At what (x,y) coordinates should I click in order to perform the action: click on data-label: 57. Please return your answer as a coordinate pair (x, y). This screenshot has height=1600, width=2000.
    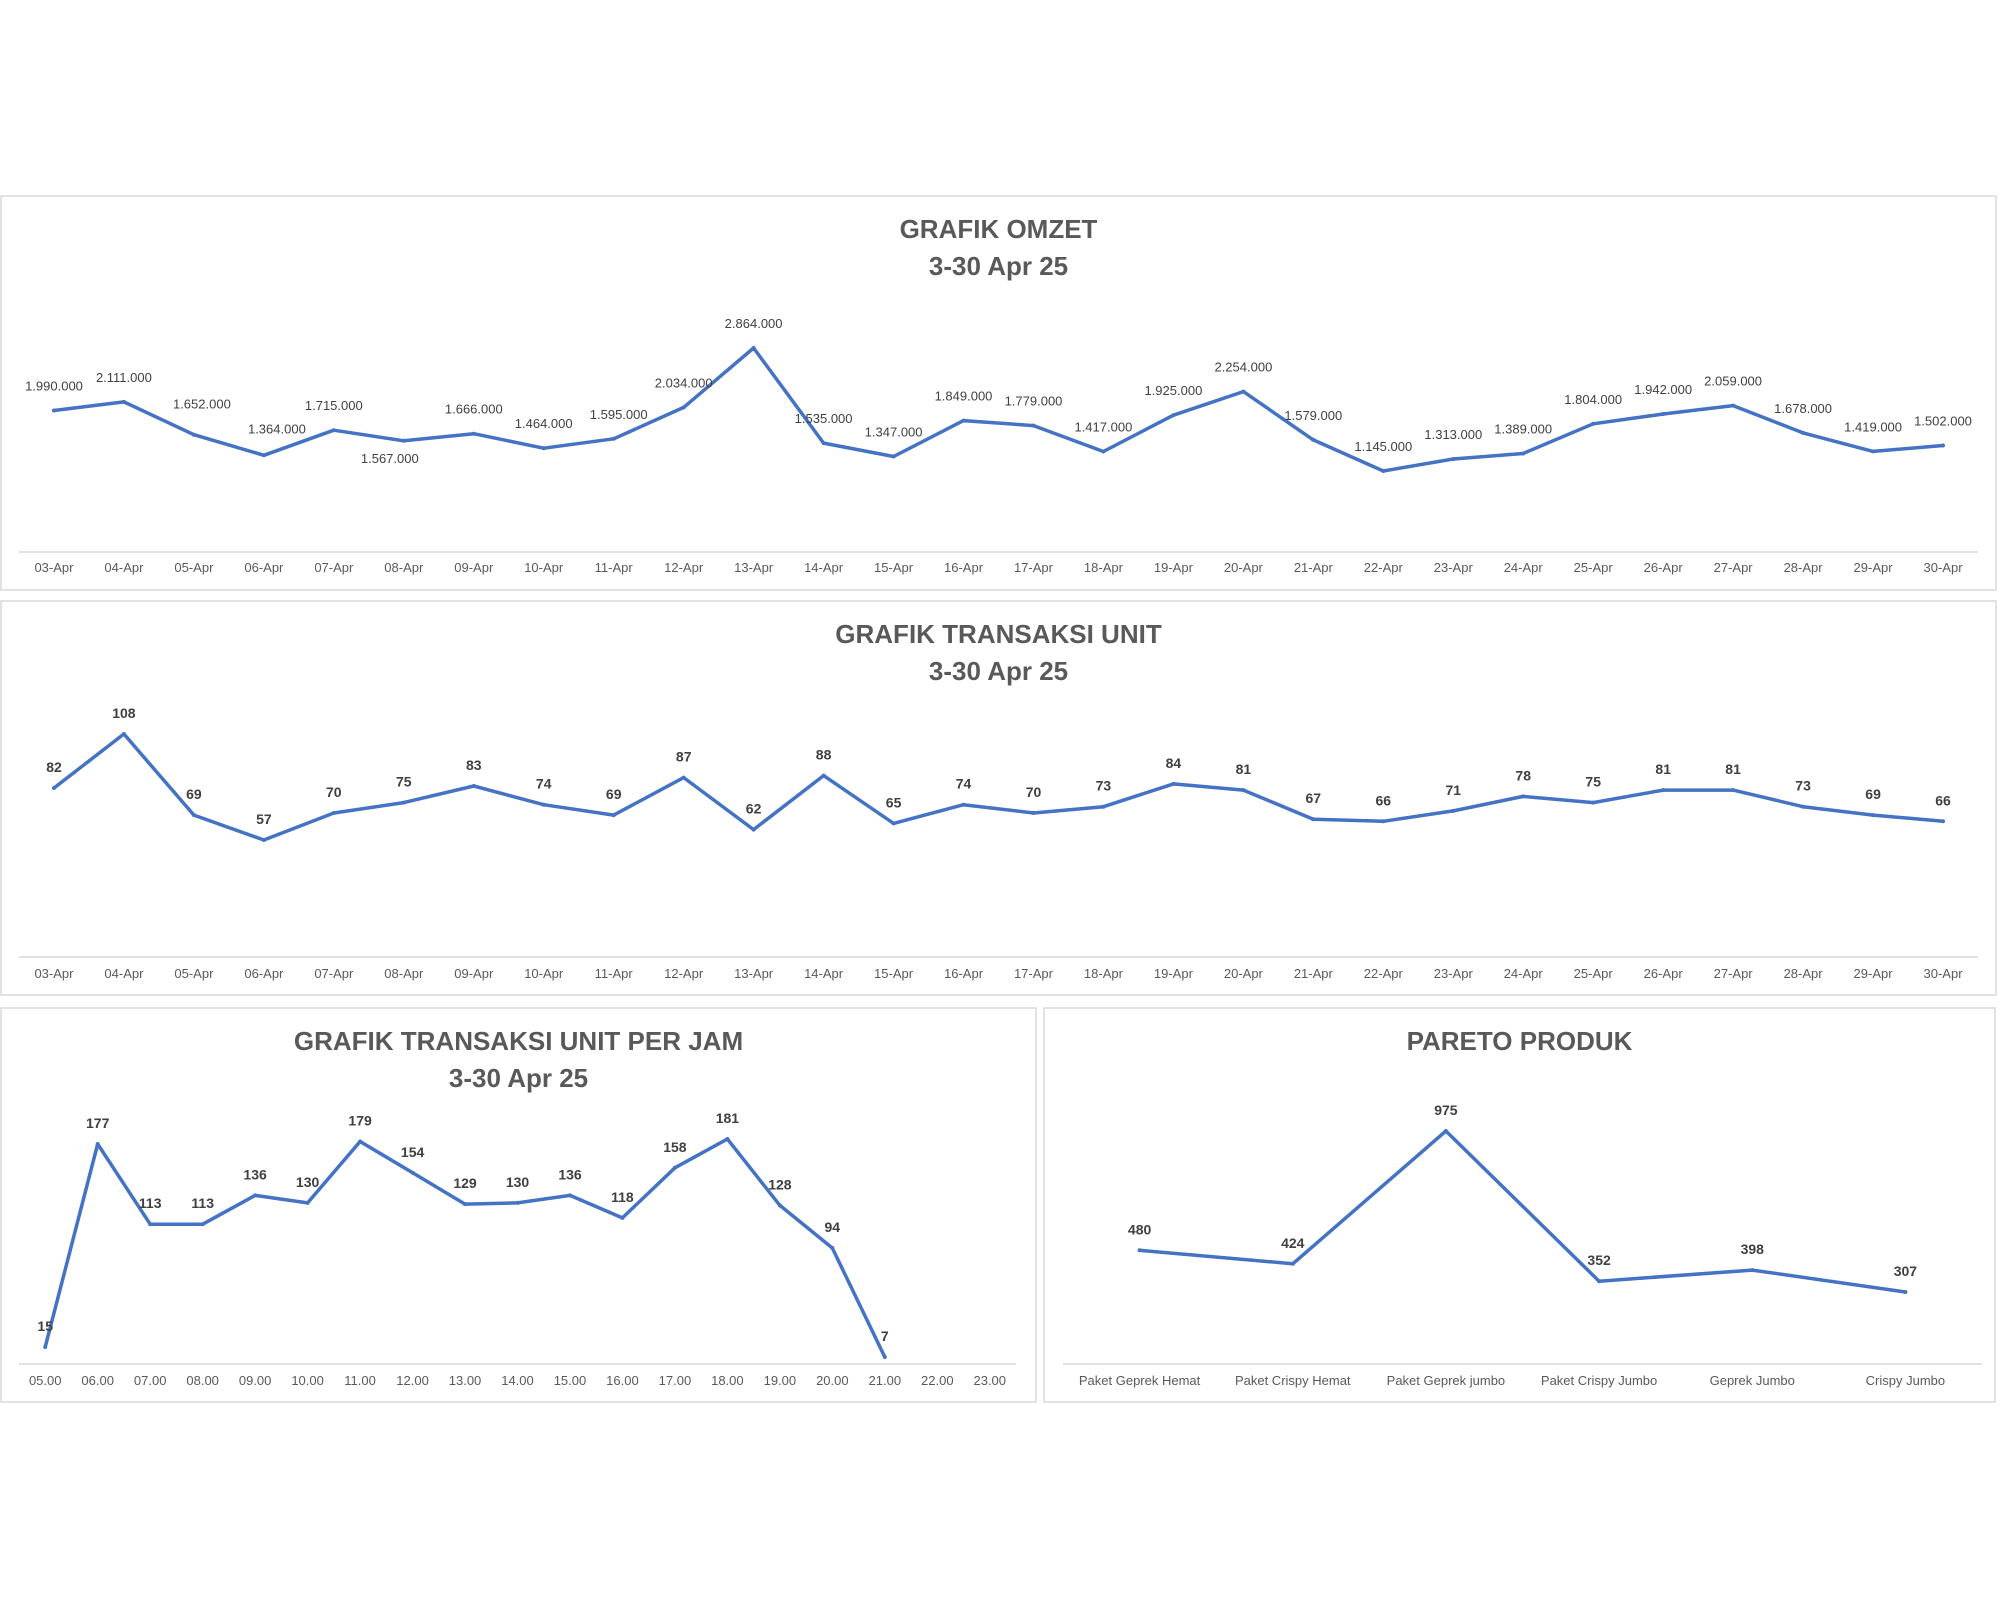
    Looking at the image, I should click on (264, 819).